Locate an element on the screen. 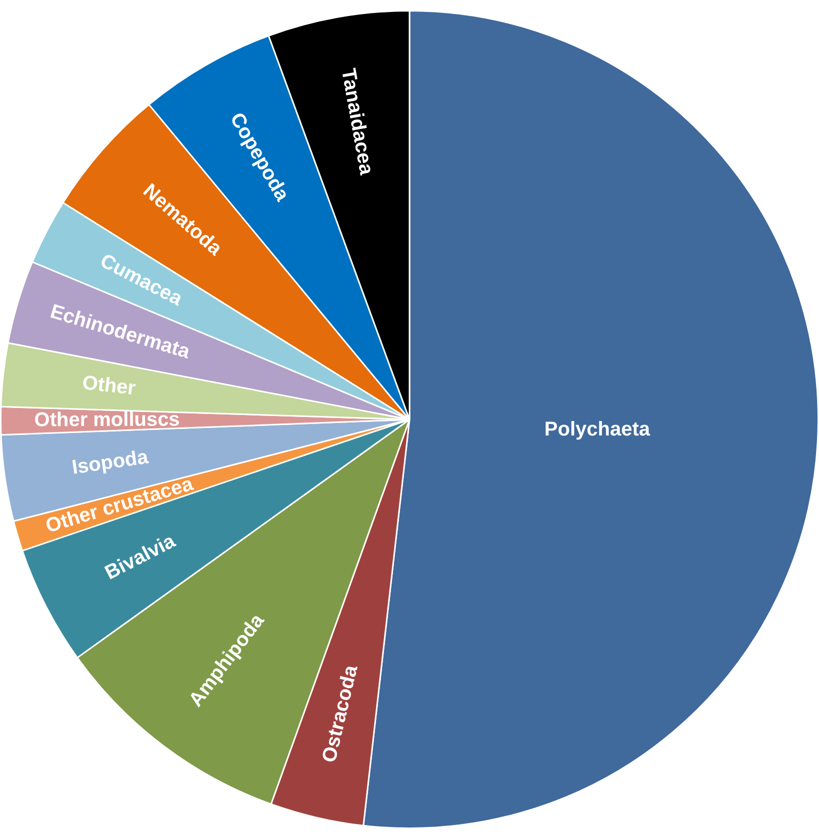 Image resolution: width=819 pixels, height=839 pixels. slice-label: Other is located at coordinates (109, 386).